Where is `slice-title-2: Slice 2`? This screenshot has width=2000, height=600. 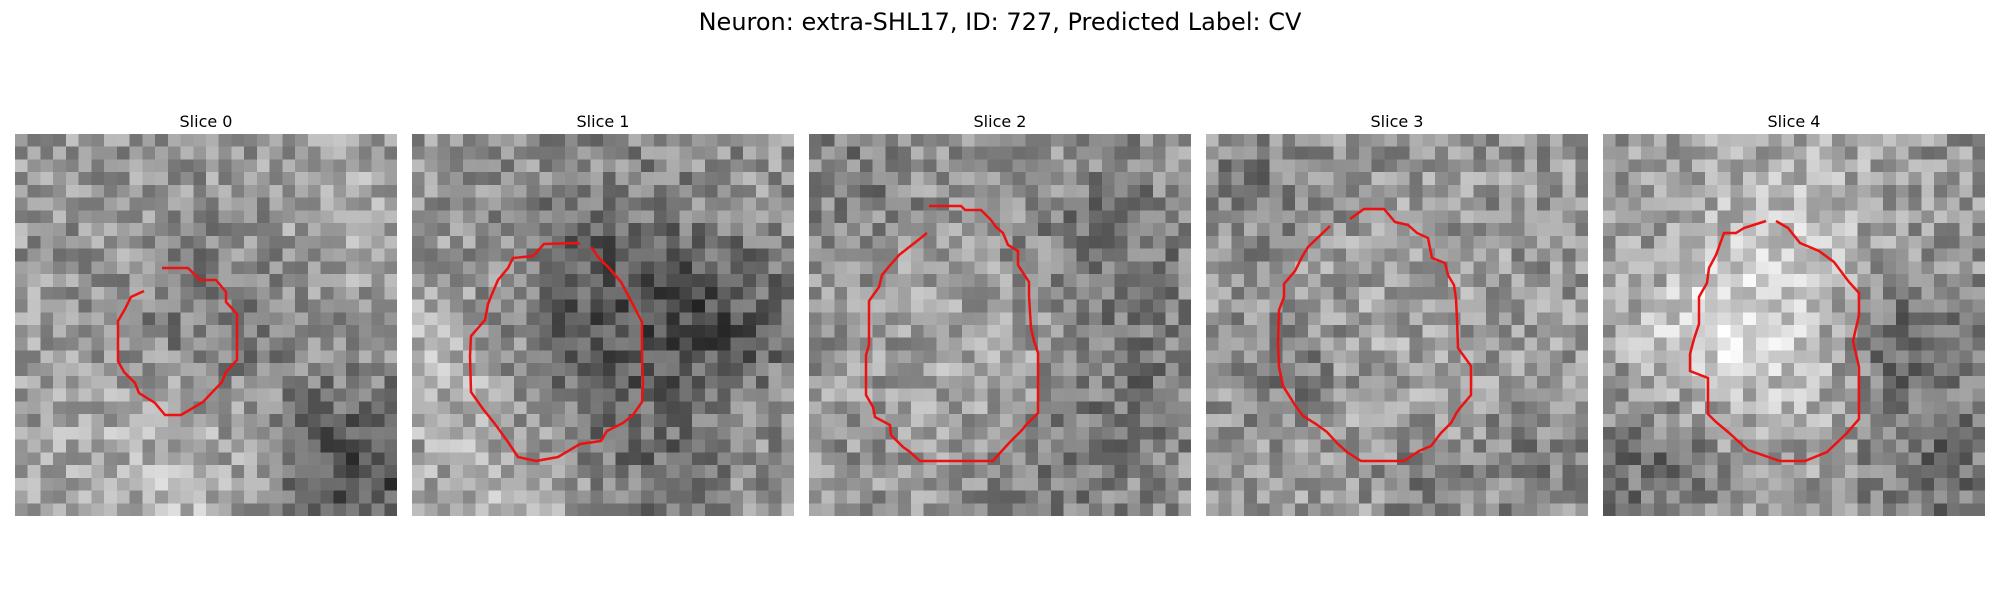
slice-title-2: Slice 2 is located at coordinates (1000, 121).